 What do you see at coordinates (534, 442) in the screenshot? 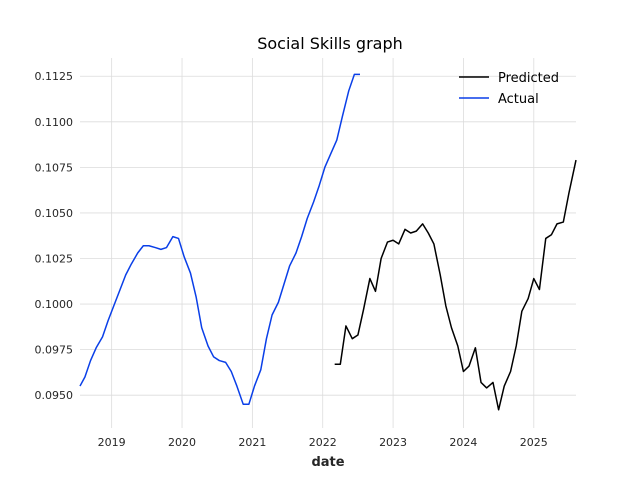
I see `x-tick-label: 2025` at bounding box center [534, 442].